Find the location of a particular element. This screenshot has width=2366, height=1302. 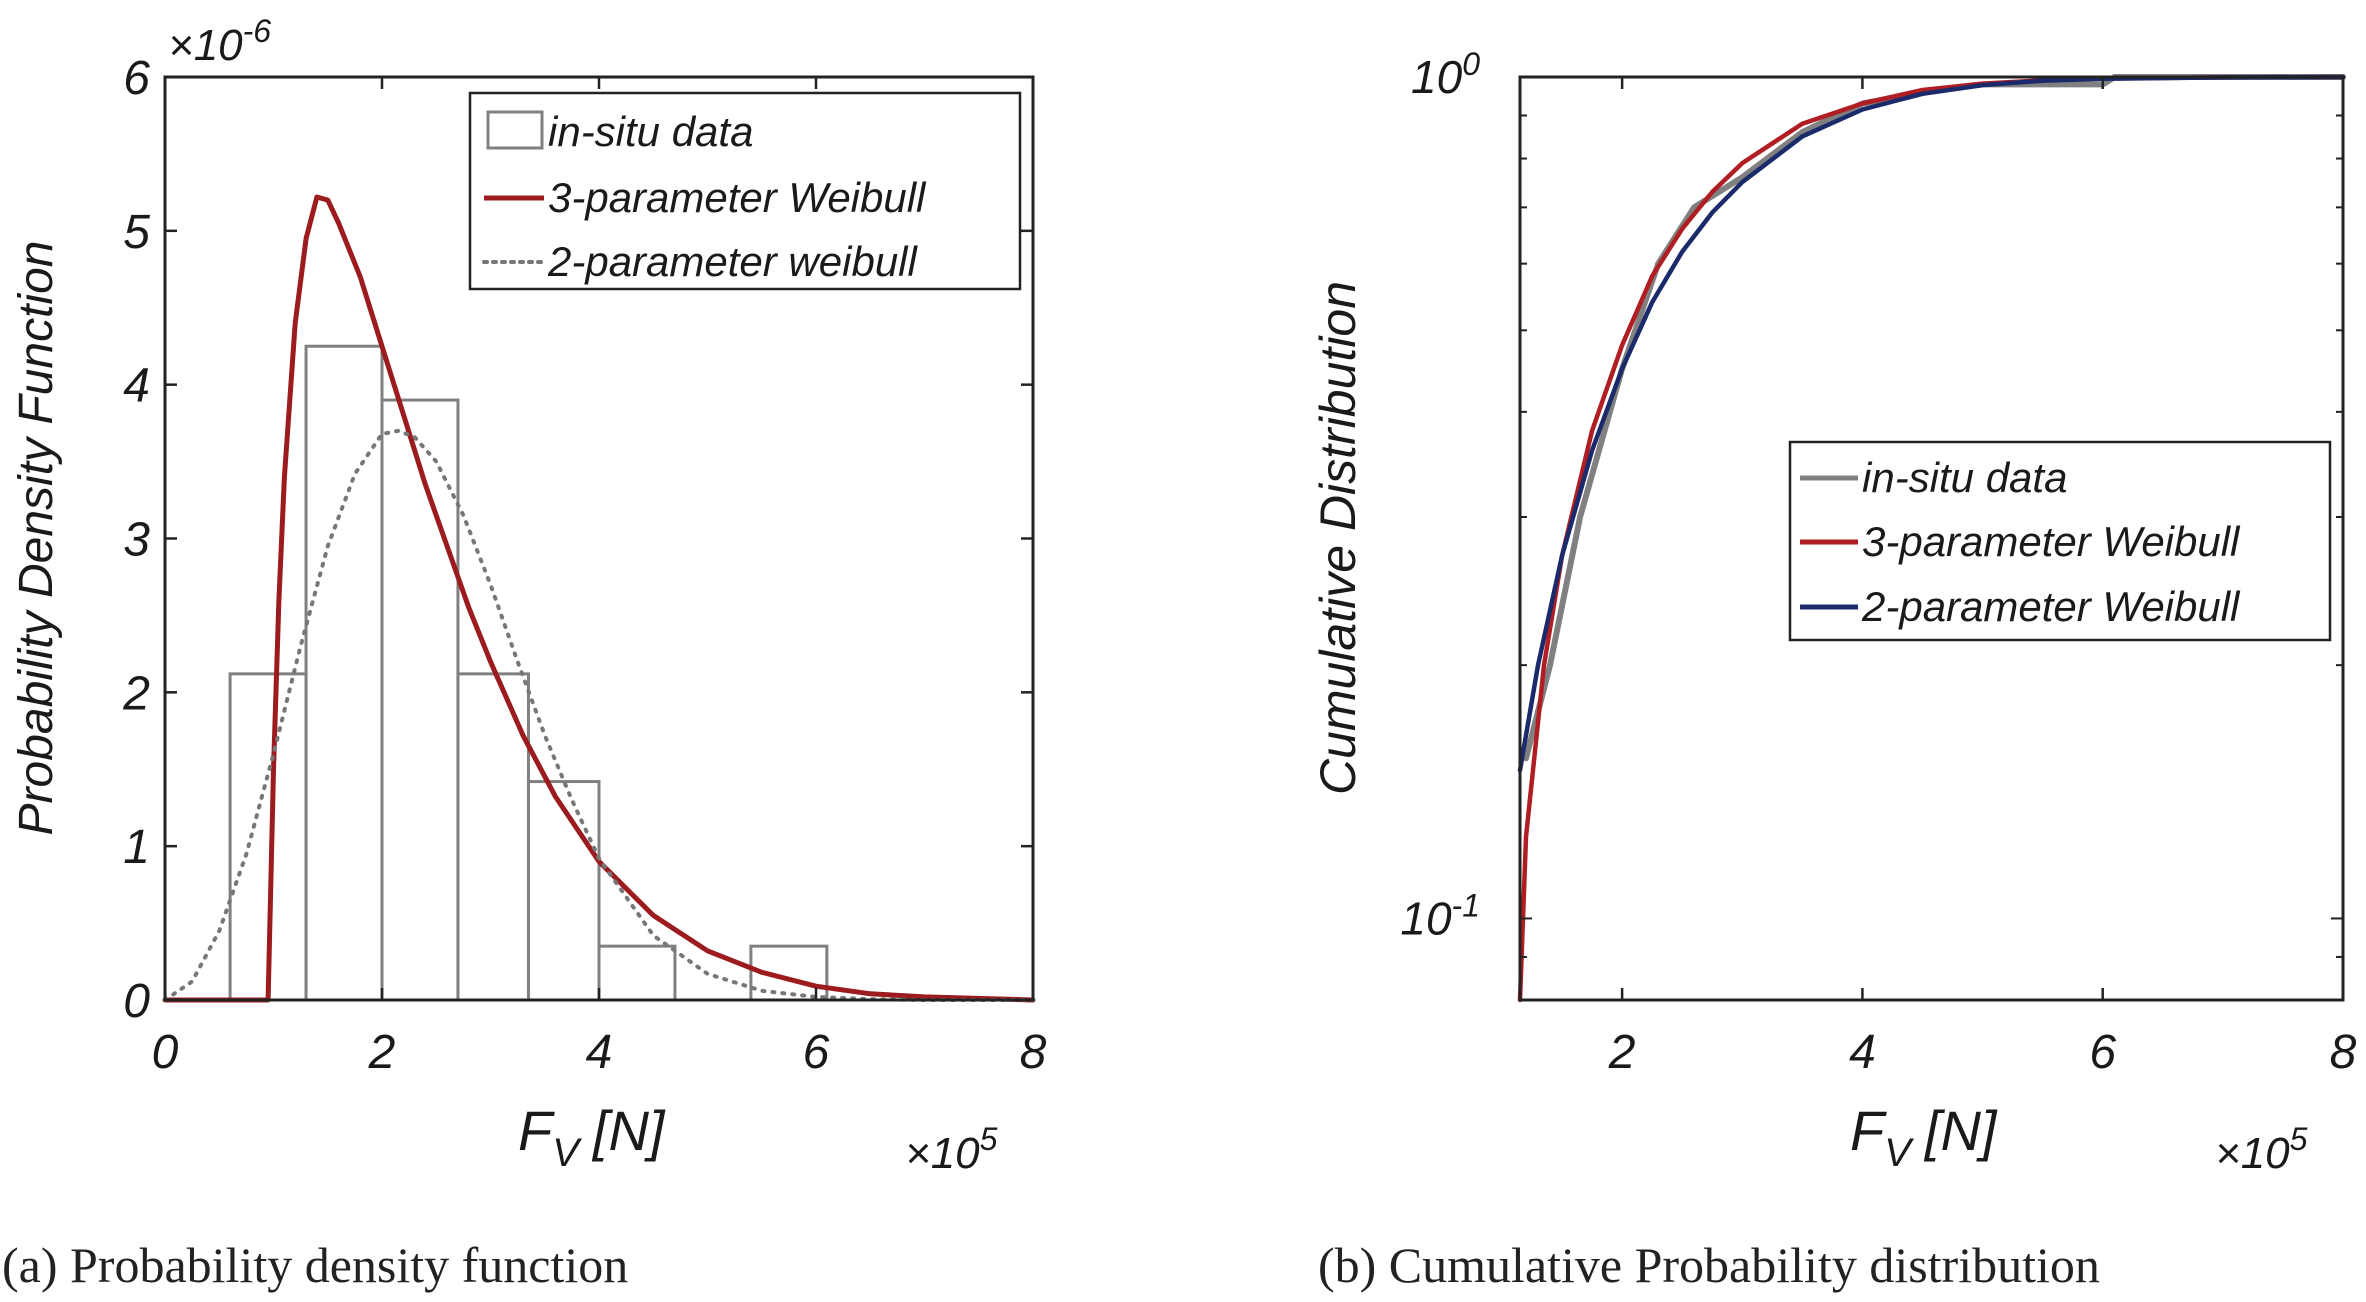

a-y-tick-label: 4 is located at coordinates (136, 386).